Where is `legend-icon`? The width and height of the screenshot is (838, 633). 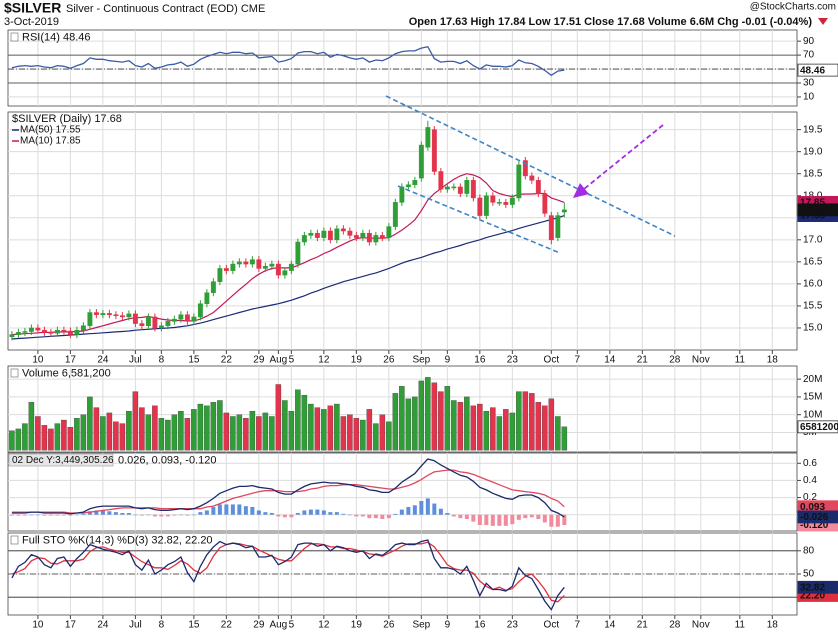
legend-icon is located at coordinates (14, 540).